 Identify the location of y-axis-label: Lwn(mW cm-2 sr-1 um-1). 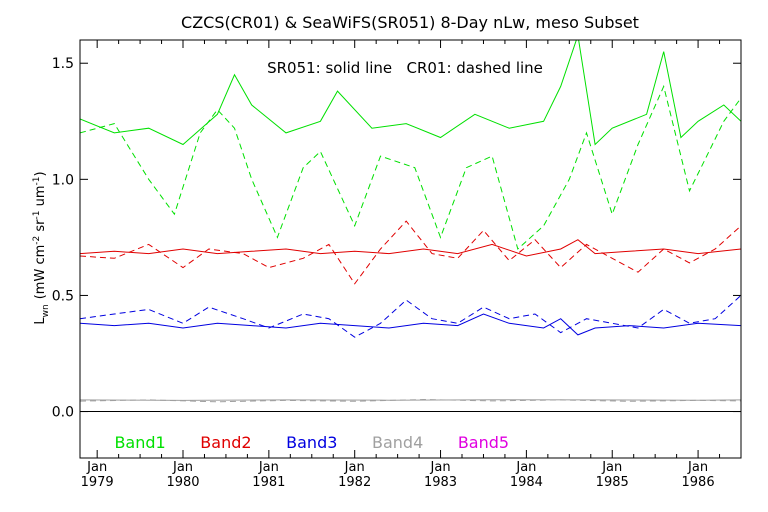
(41, 247).